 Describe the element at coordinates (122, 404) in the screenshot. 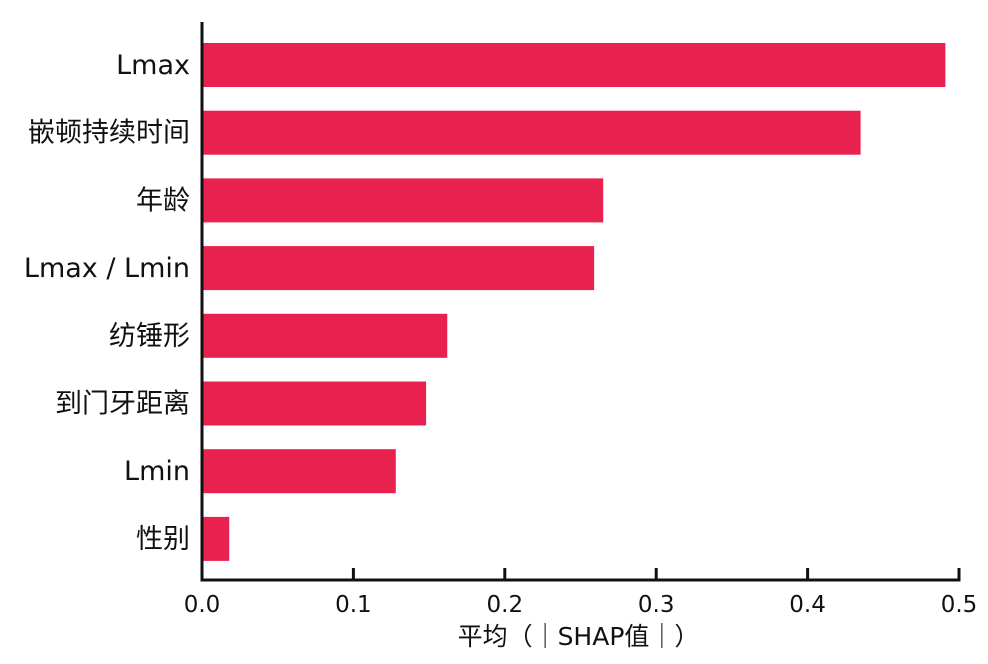

I see `category-label: 到门牙距离` at that location.